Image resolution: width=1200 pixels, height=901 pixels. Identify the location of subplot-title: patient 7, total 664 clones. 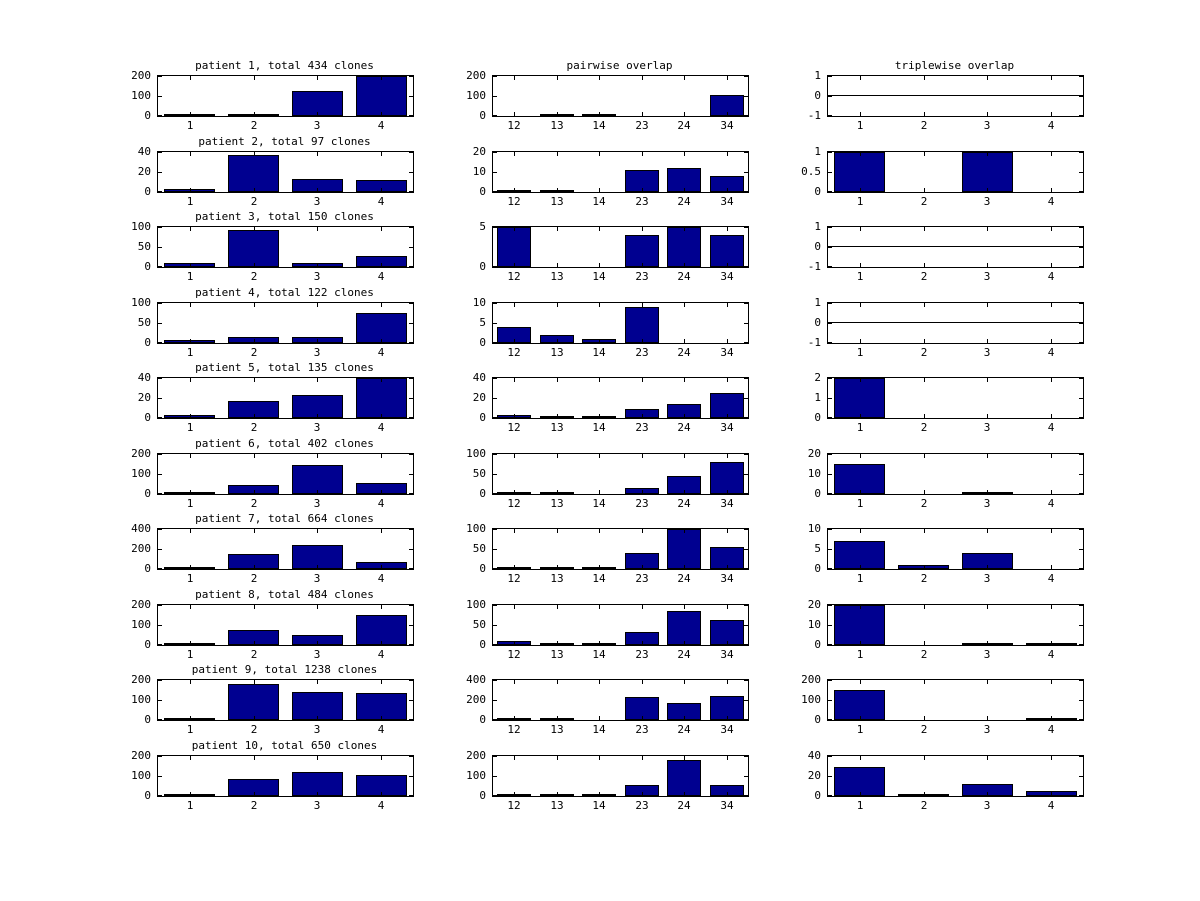
(284, 518).